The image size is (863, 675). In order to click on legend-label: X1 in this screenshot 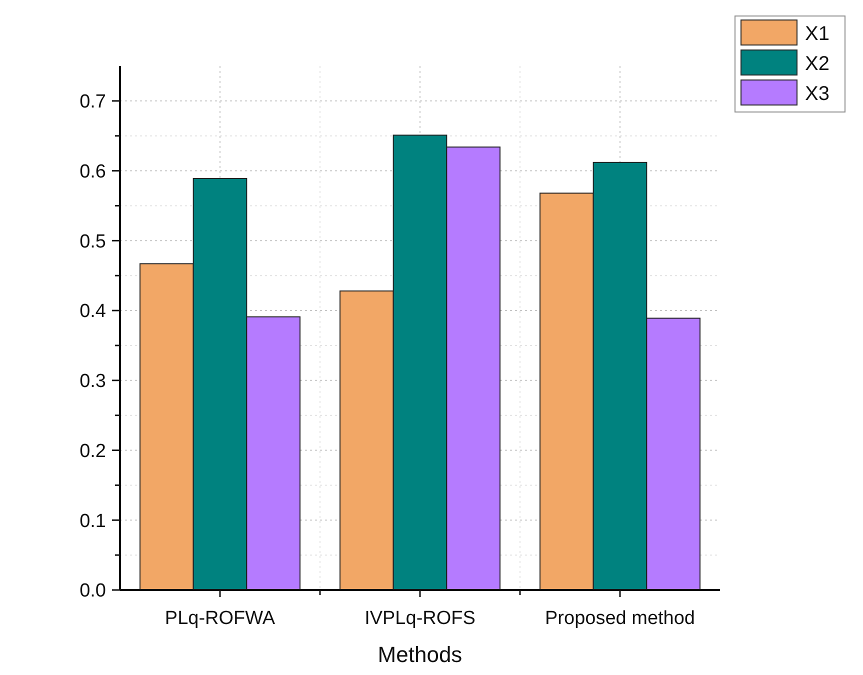, I will do `click(817, 34)`.